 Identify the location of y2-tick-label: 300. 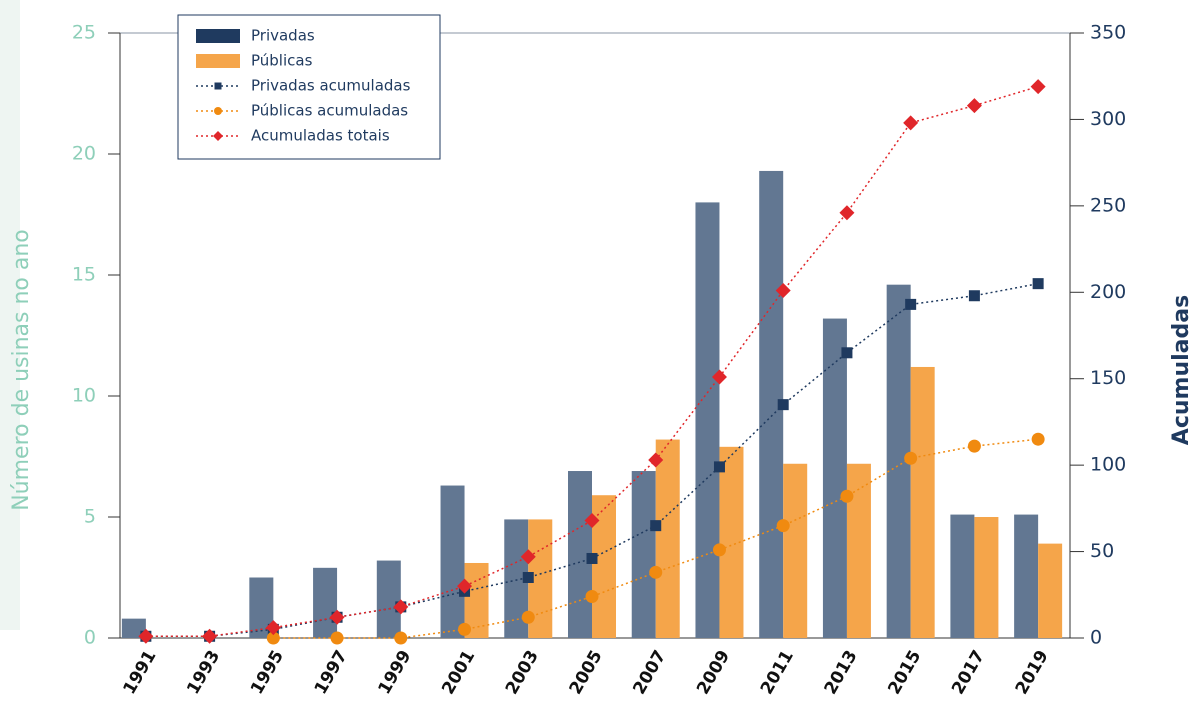
(1108, 119).